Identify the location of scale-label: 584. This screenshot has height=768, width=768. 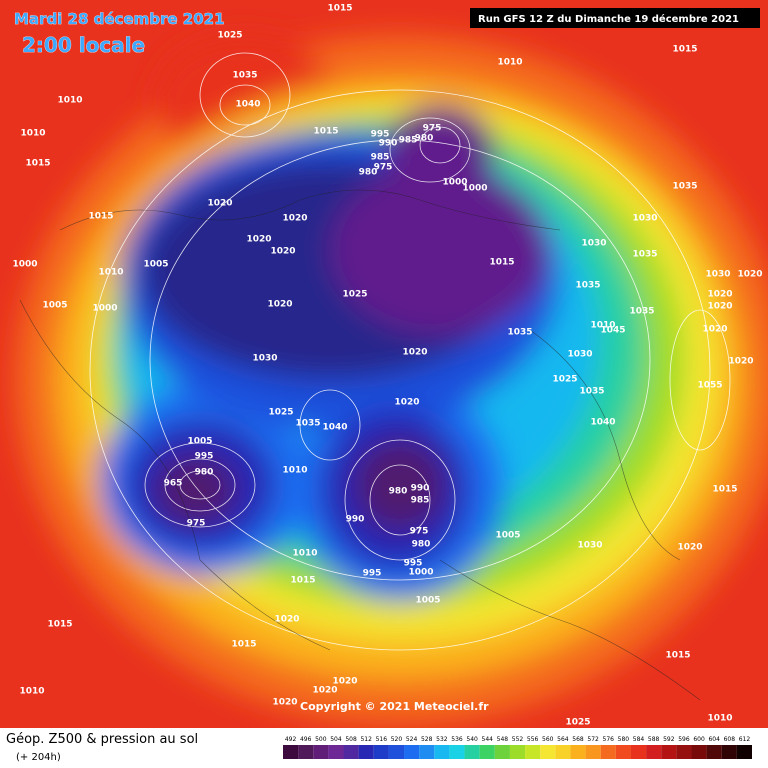
(639, 739).